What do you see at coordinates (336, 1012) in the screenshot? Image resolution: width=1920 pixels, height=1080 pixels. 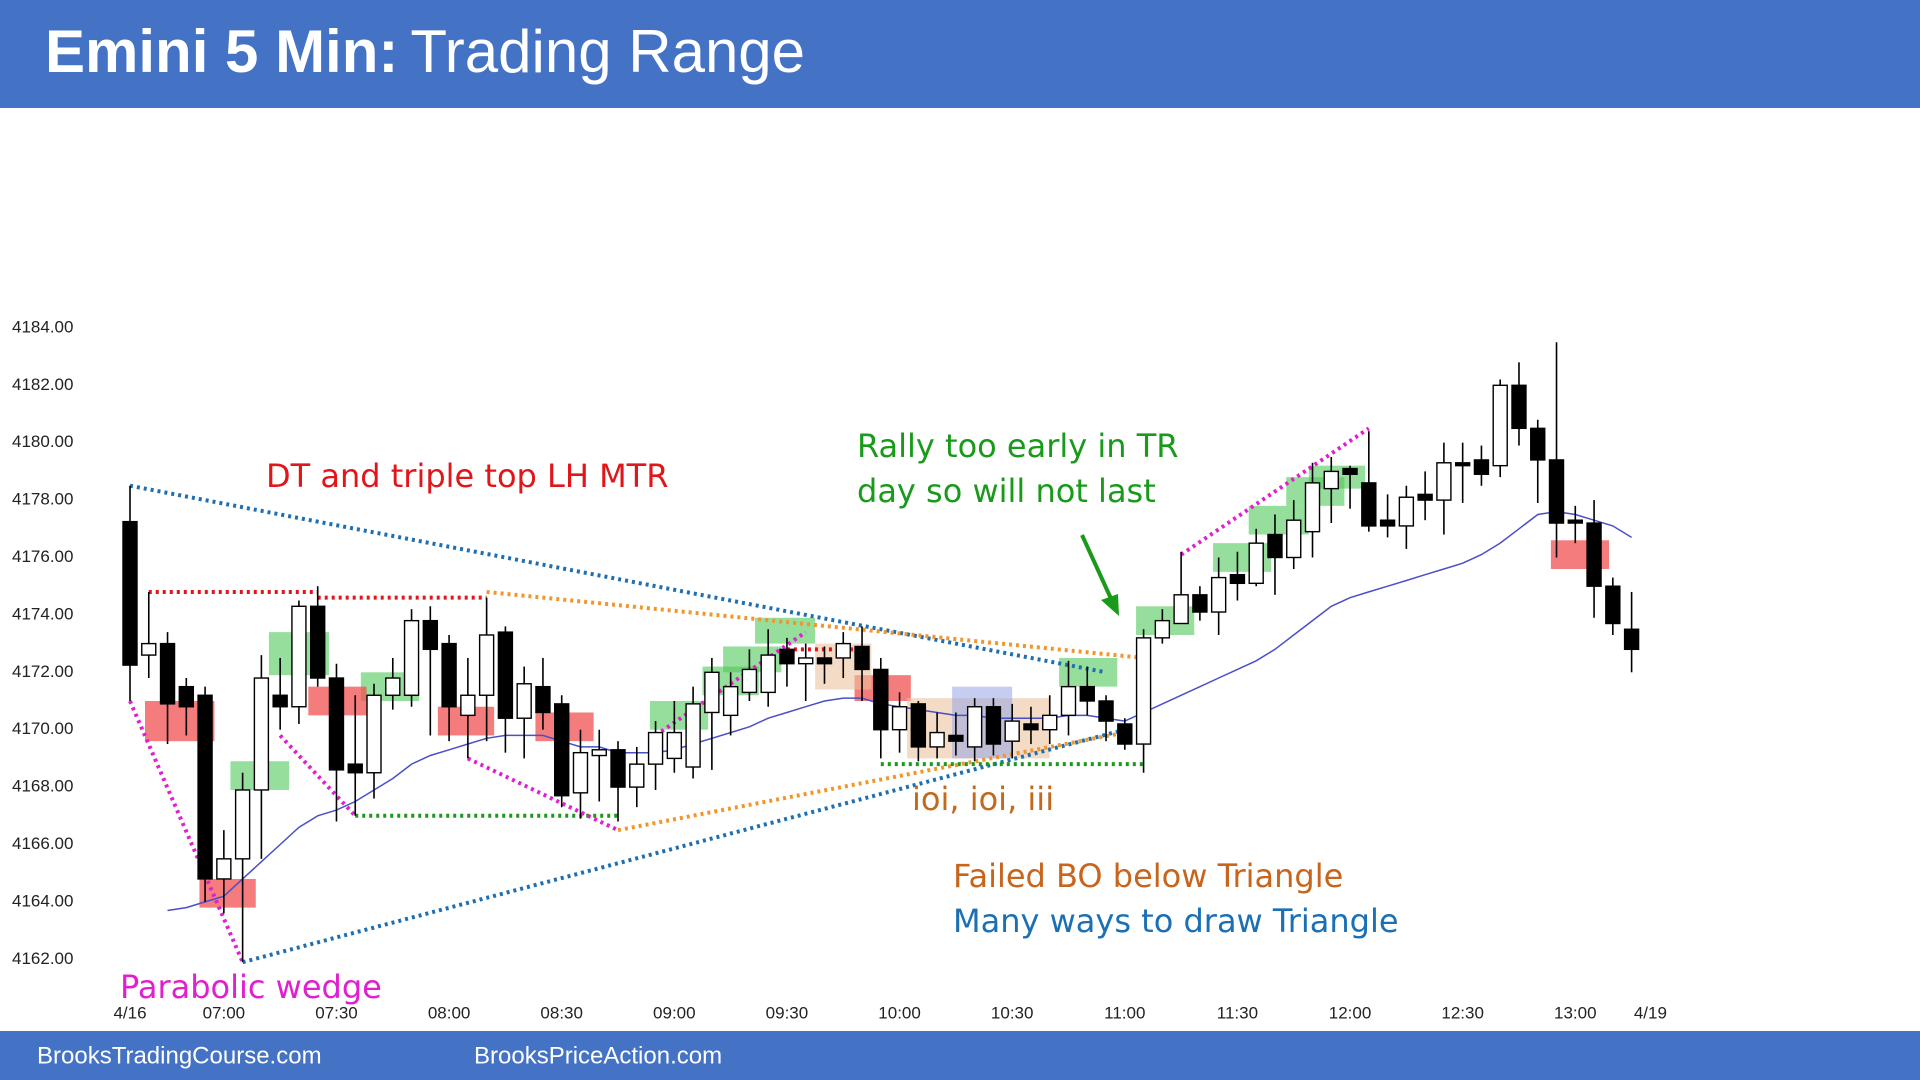 I see `x-tick-label: 07:30` at bounding box center [336, 1012].